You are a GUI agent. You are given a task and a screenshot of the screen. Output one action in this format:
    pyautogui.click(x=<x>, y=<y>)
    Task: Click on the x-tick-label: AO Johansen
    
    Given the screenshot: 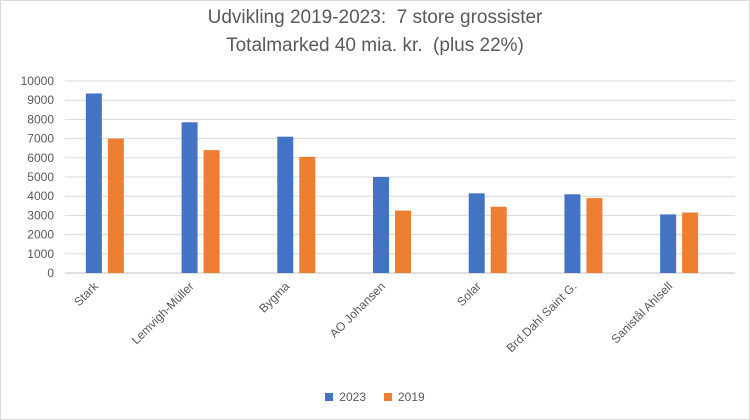 What is the action you would take?
    pyautogui.click(x=357, y=309)
    